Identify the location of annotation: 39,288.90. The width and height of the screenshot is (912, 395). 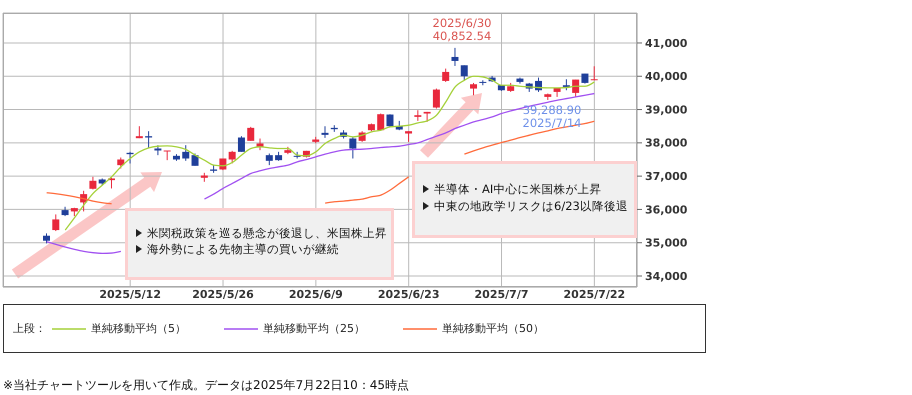
(552, 110).